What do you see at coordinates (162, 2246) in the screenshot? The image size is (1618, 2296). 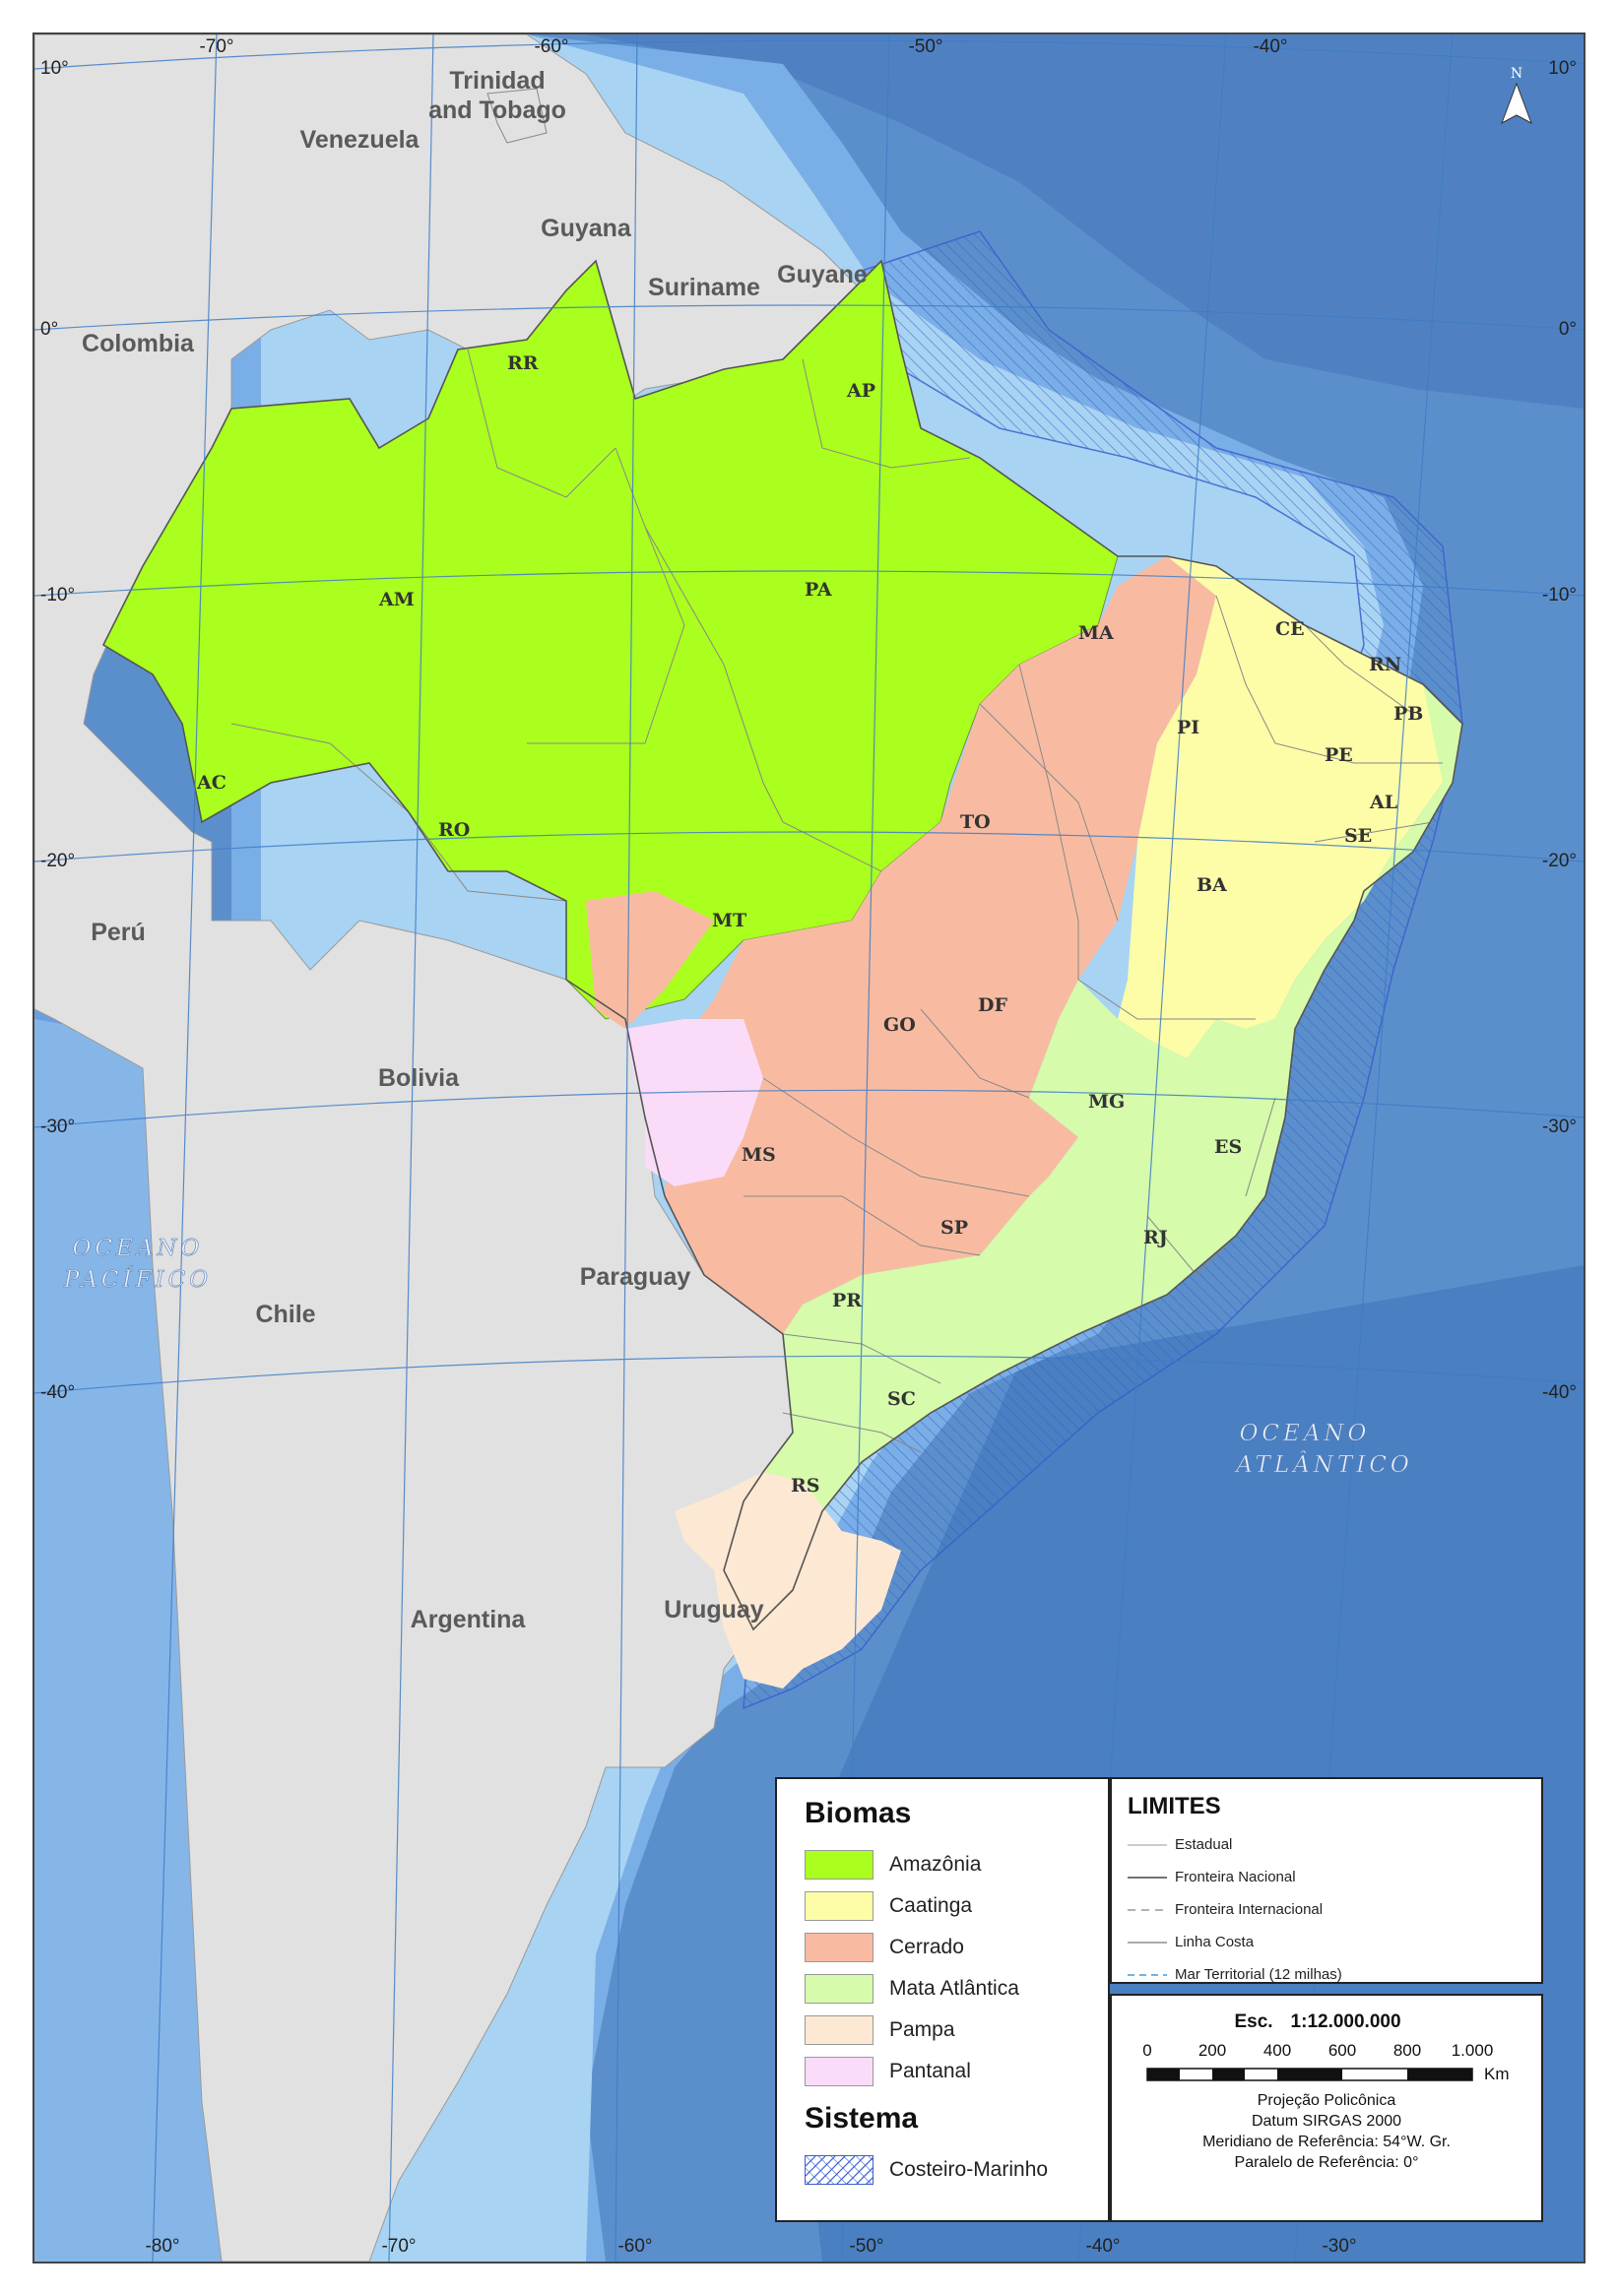 I see `grat-label-bottom: -80°` at bounding box center [162, 2246].